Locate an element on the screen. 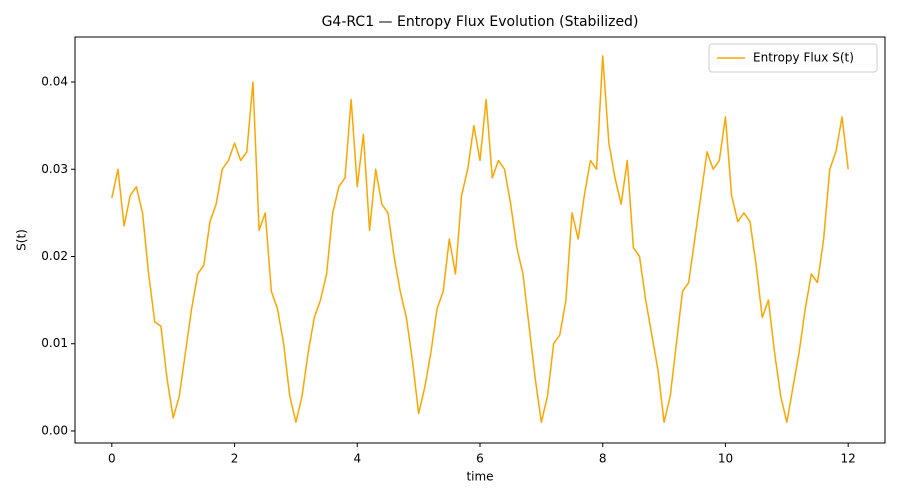 Image resolution: width=900 pixels, height=504 pixels. legend-box is located at coordinates (793, 58).